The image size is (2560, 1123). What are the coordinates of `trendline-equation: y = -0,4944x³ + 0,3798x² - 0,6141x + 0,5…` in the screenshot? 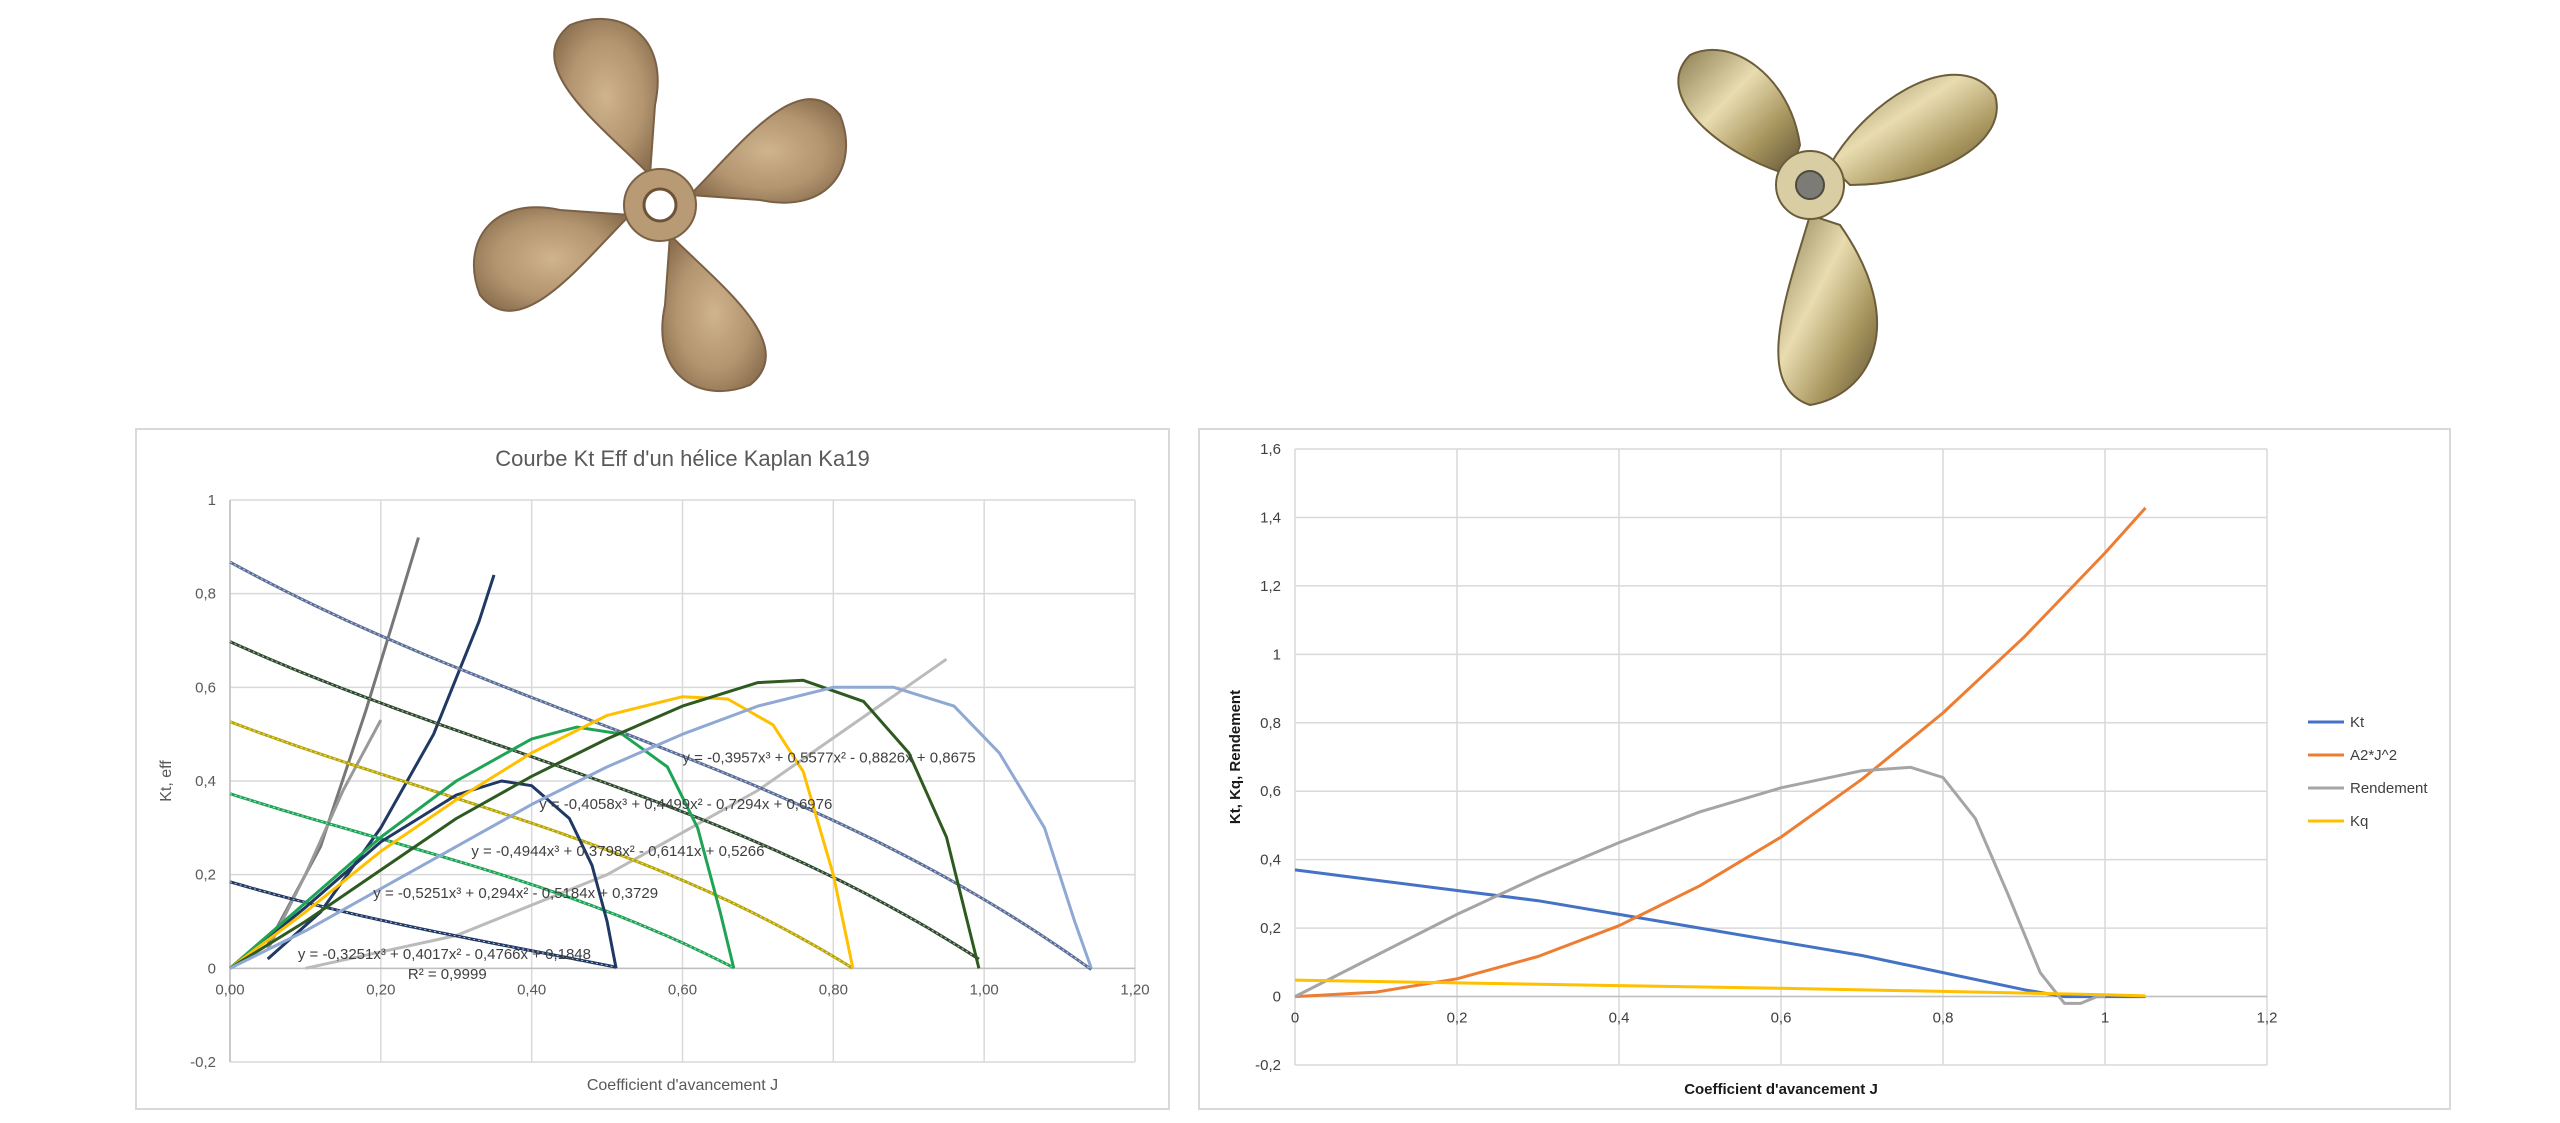 It's located at (617, 851).